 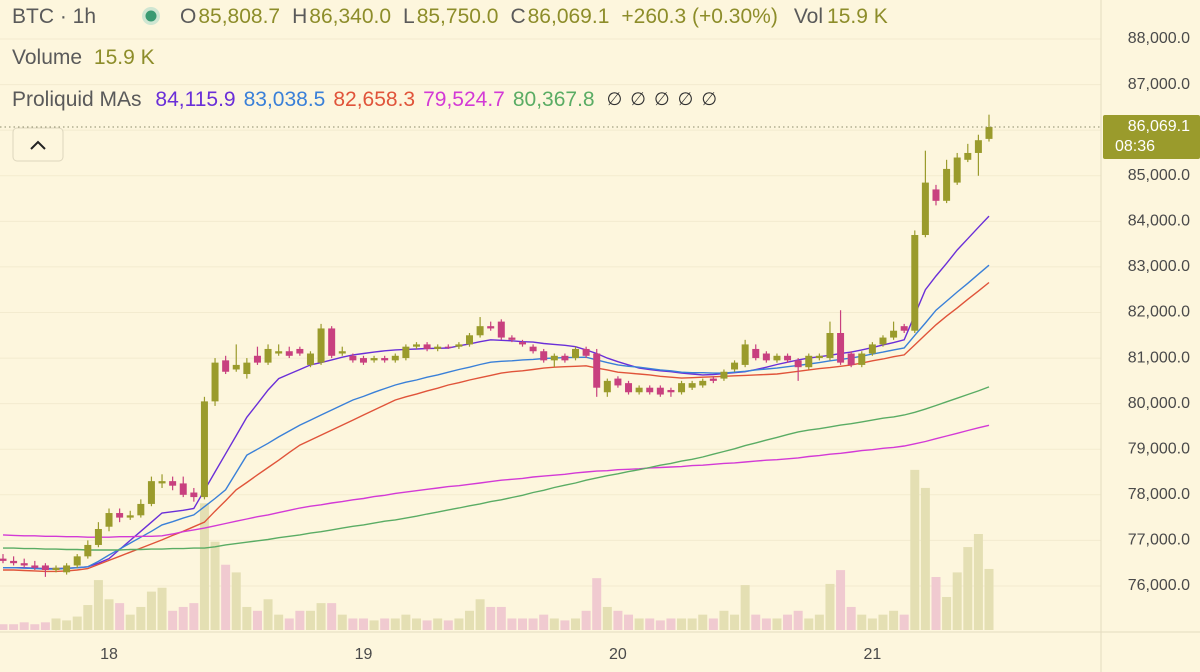 I want to click on button-frame, so click(x=38, y=144).